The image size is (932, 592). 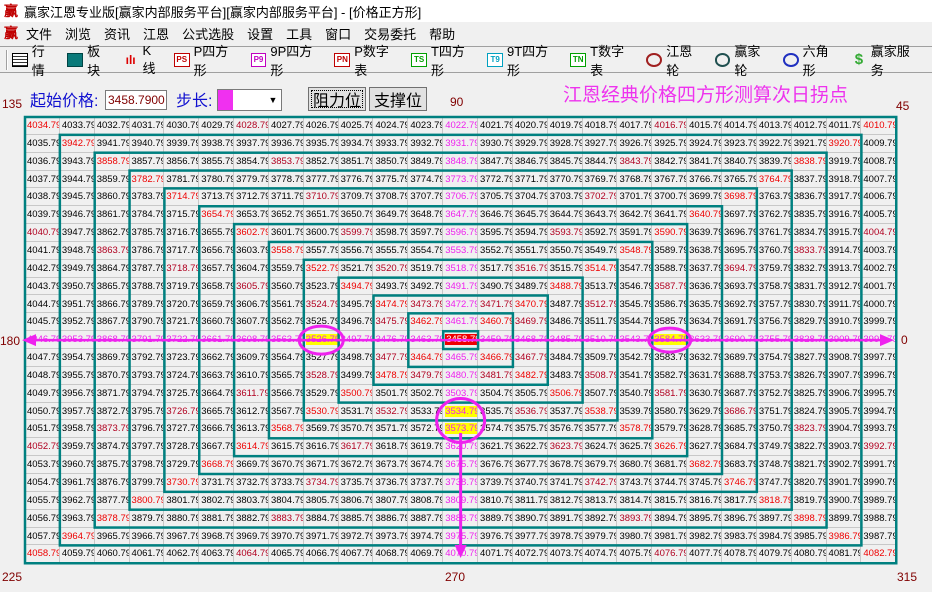 I want to click on grid-cell-value: 3874.79, so click(x=113, y=447).